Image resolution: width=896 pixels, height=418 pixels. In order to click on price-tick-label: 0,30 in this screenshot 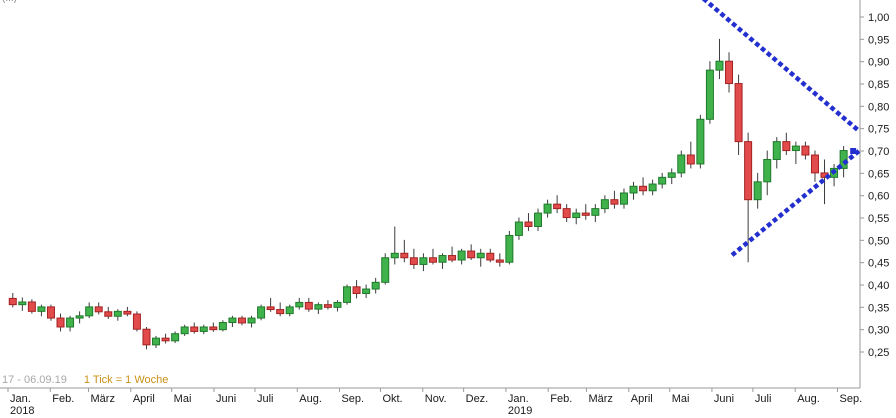, I will do `click(878, 331)`.